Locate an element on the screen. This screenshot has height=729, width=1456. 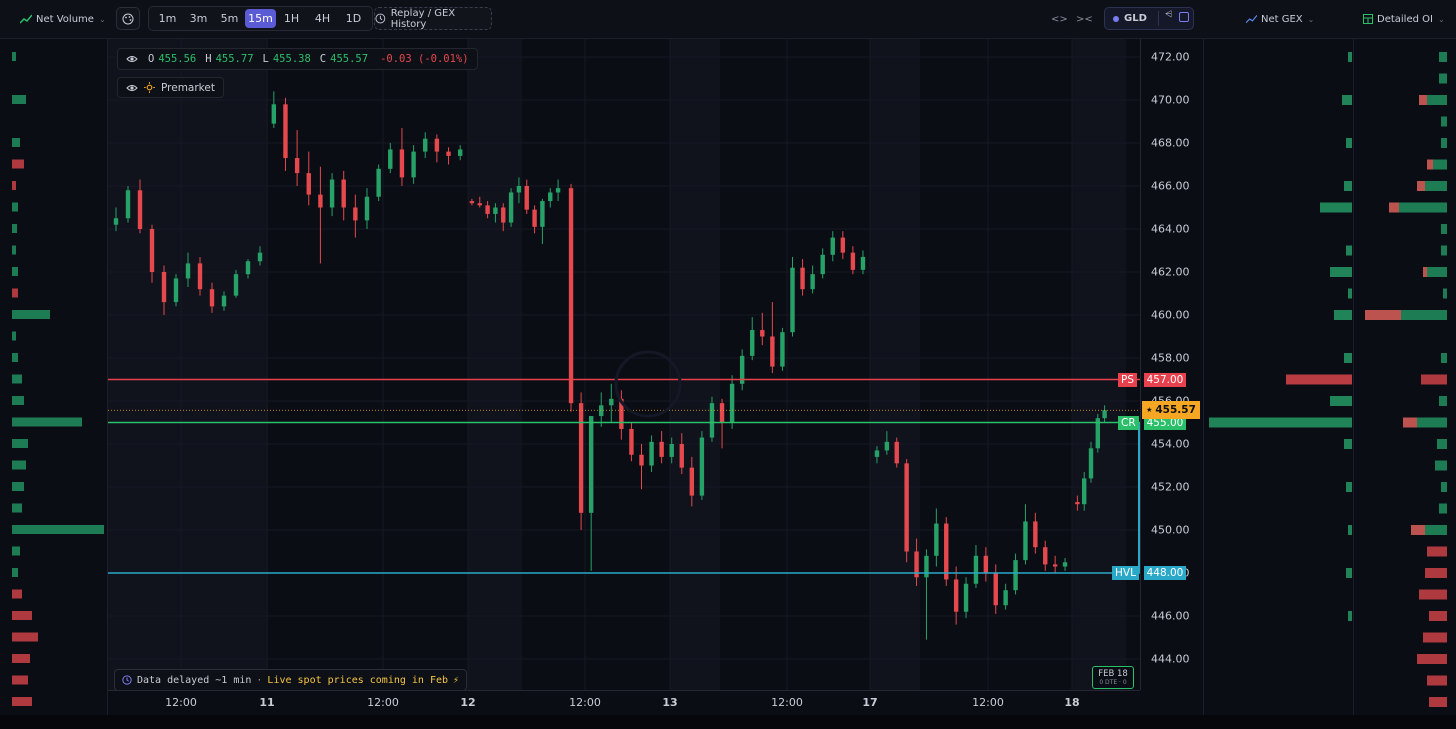
tab-1h: 1H is located at coordinates (291, 18).